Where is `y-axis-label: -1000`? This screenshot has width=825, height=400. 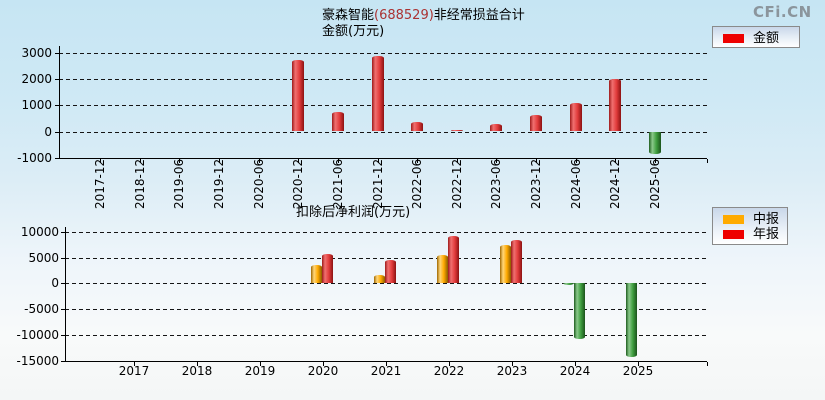
y-axis-label: -1000 is located at coordinates (34, 157).